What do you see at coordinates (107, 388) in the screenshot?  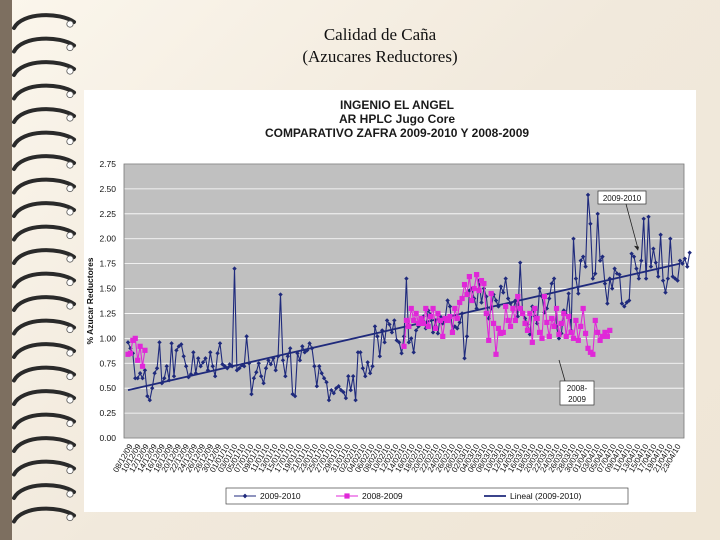 I see `y-tick-label: 0.50` at bounding box center [107, 388].